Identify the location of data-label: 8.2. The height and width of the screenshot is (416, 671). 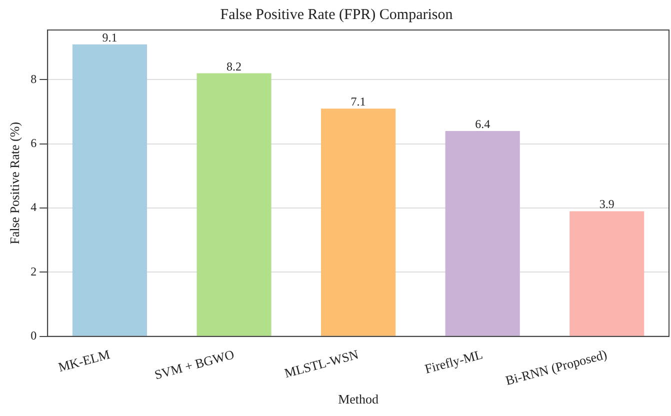
(234, 66).